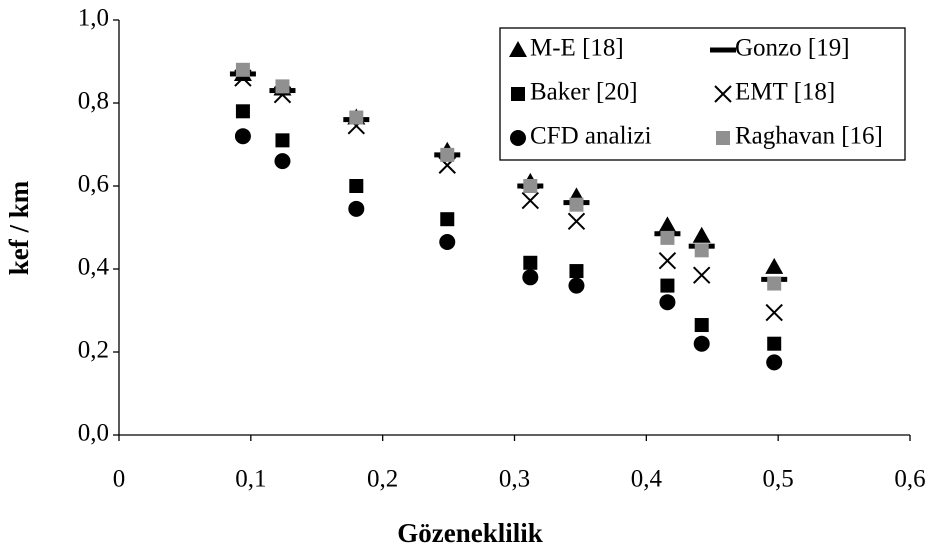  I want to click on y-tick-label: 0,8, so click(93, 101).